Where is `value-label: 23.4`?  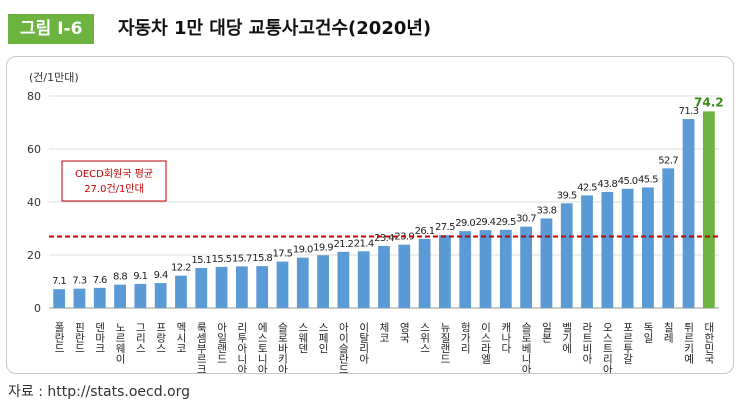 value-label: 23.4 is located at coordinates (384, 238).